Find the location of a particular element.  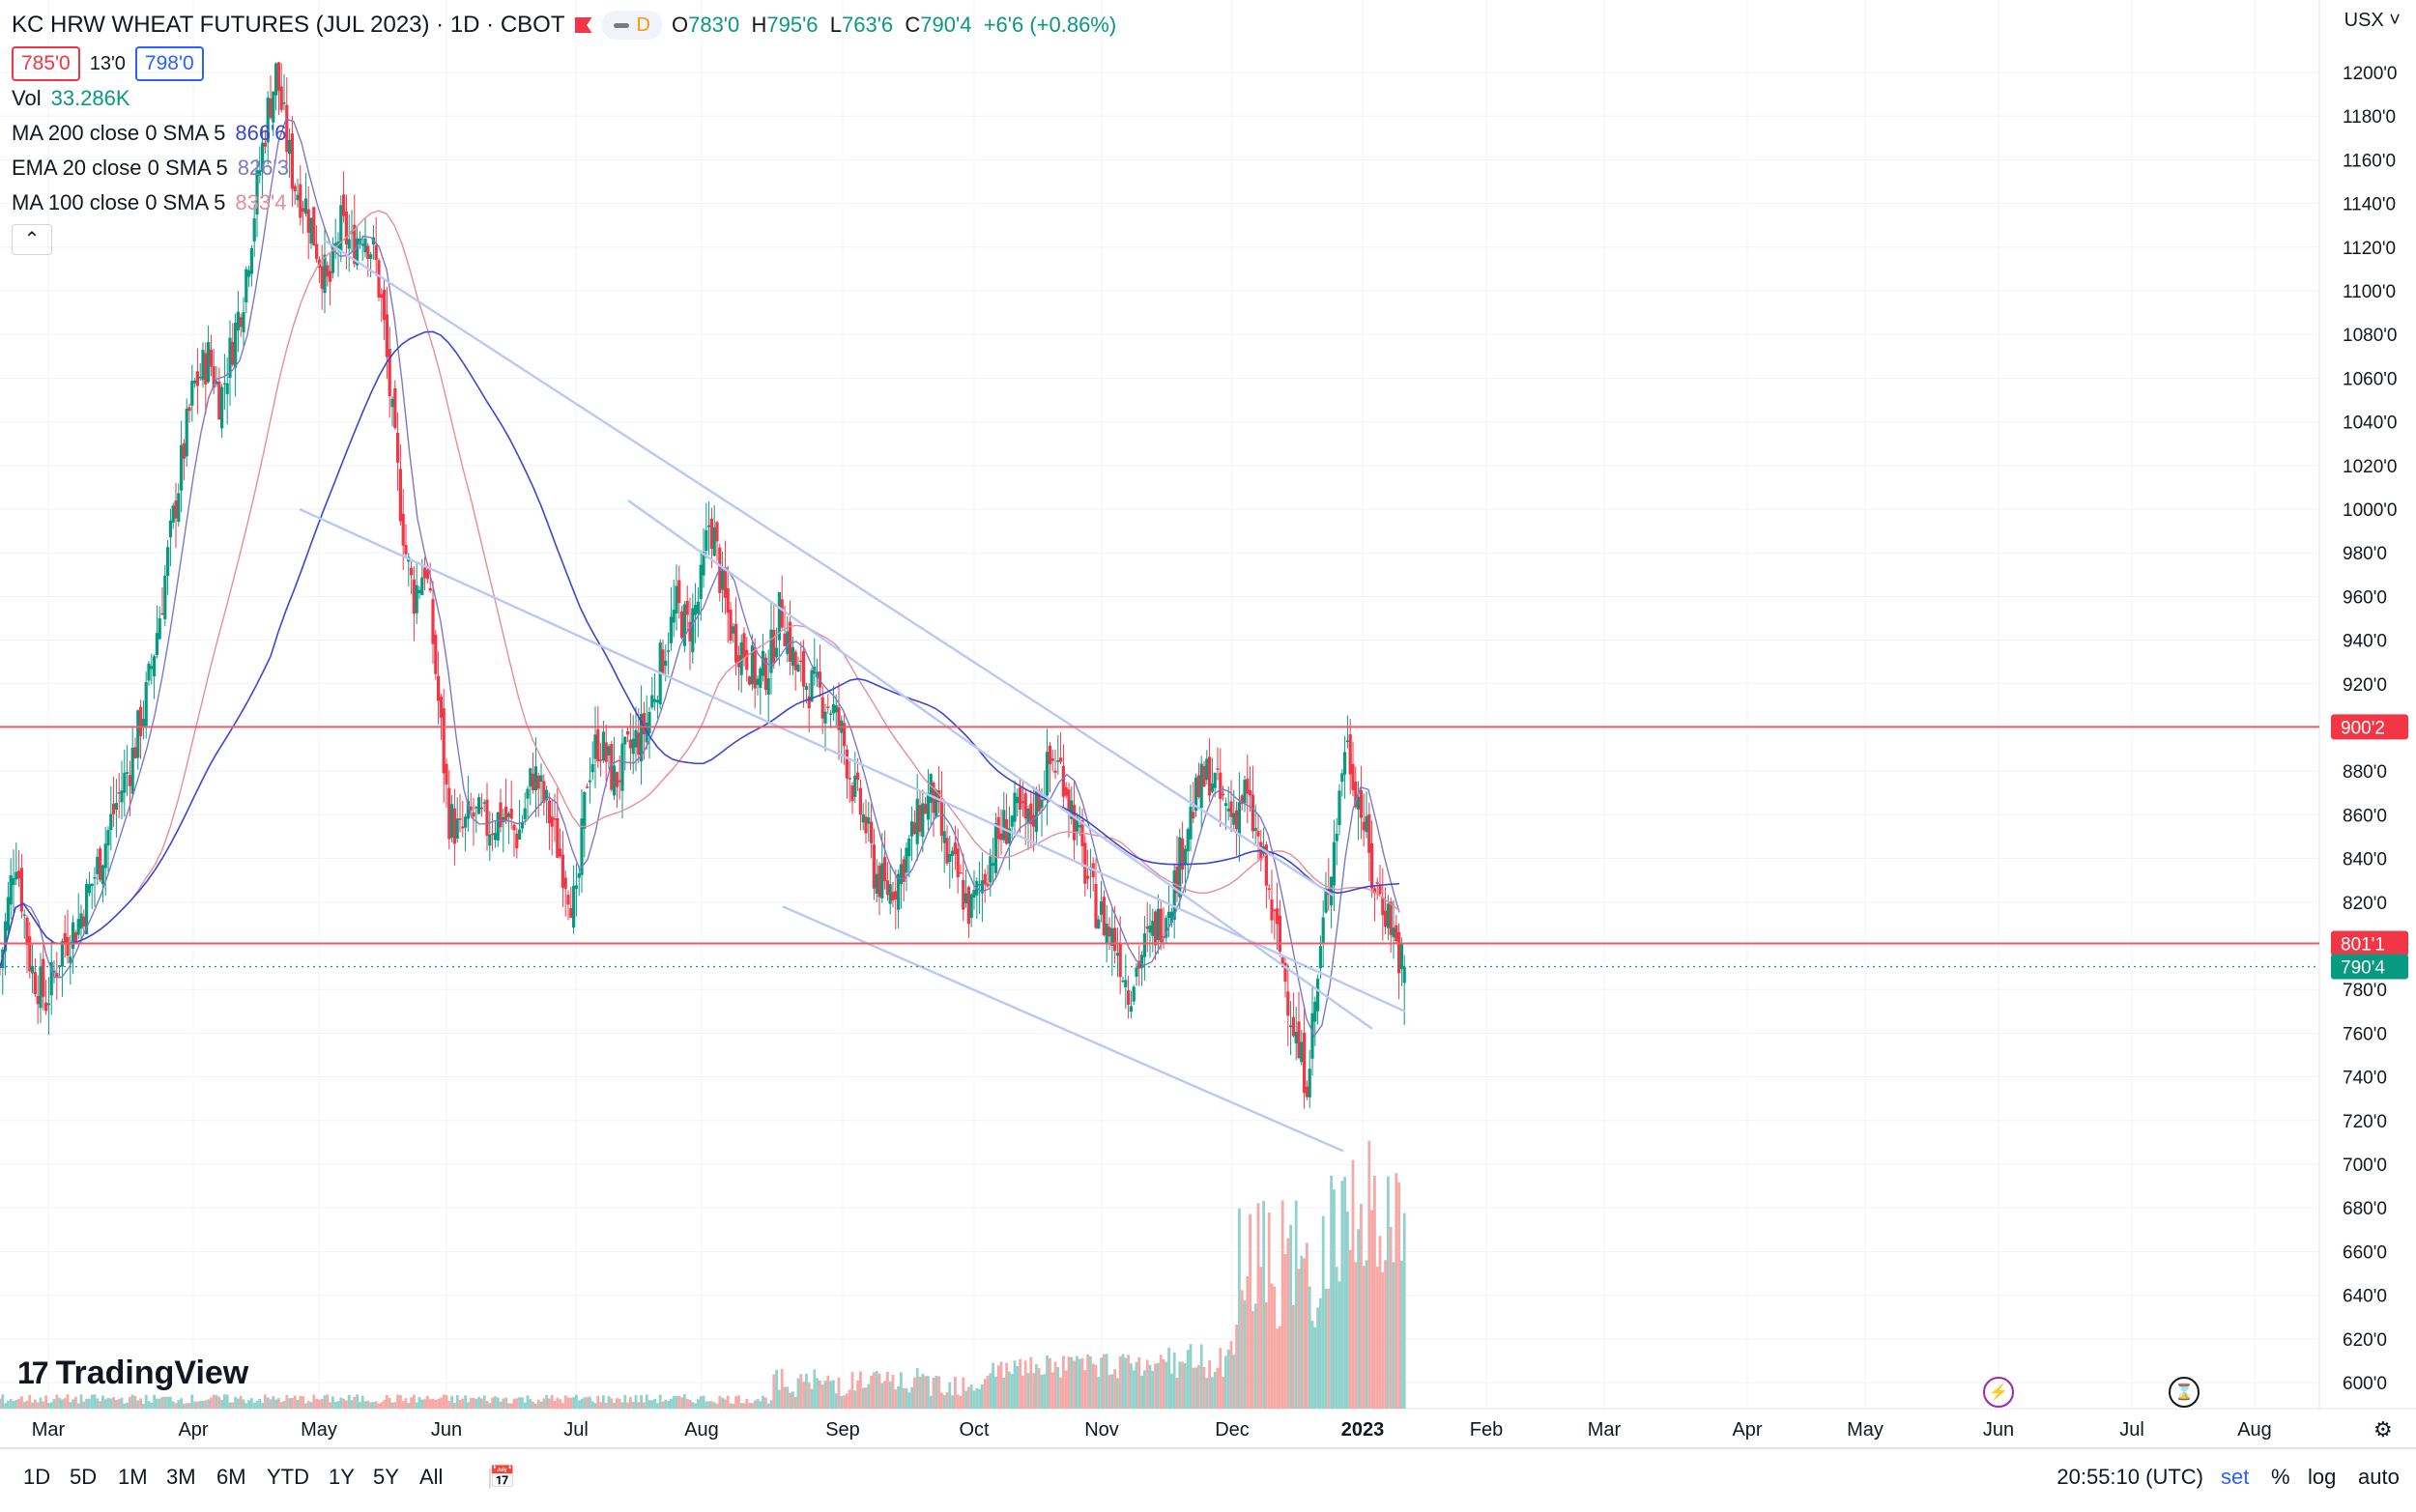

set-toggle: set is located at coordinates (2235, 1477).